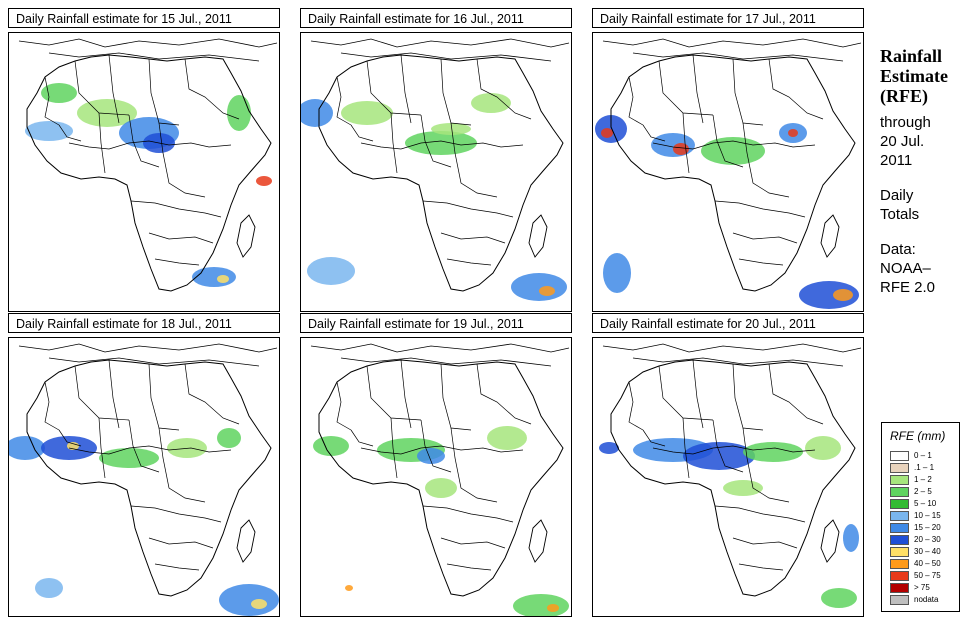  What do you see at coordinates (896, 160) in the screenshot?
I see `through-year: 2011` at bounding box center [896, 160].